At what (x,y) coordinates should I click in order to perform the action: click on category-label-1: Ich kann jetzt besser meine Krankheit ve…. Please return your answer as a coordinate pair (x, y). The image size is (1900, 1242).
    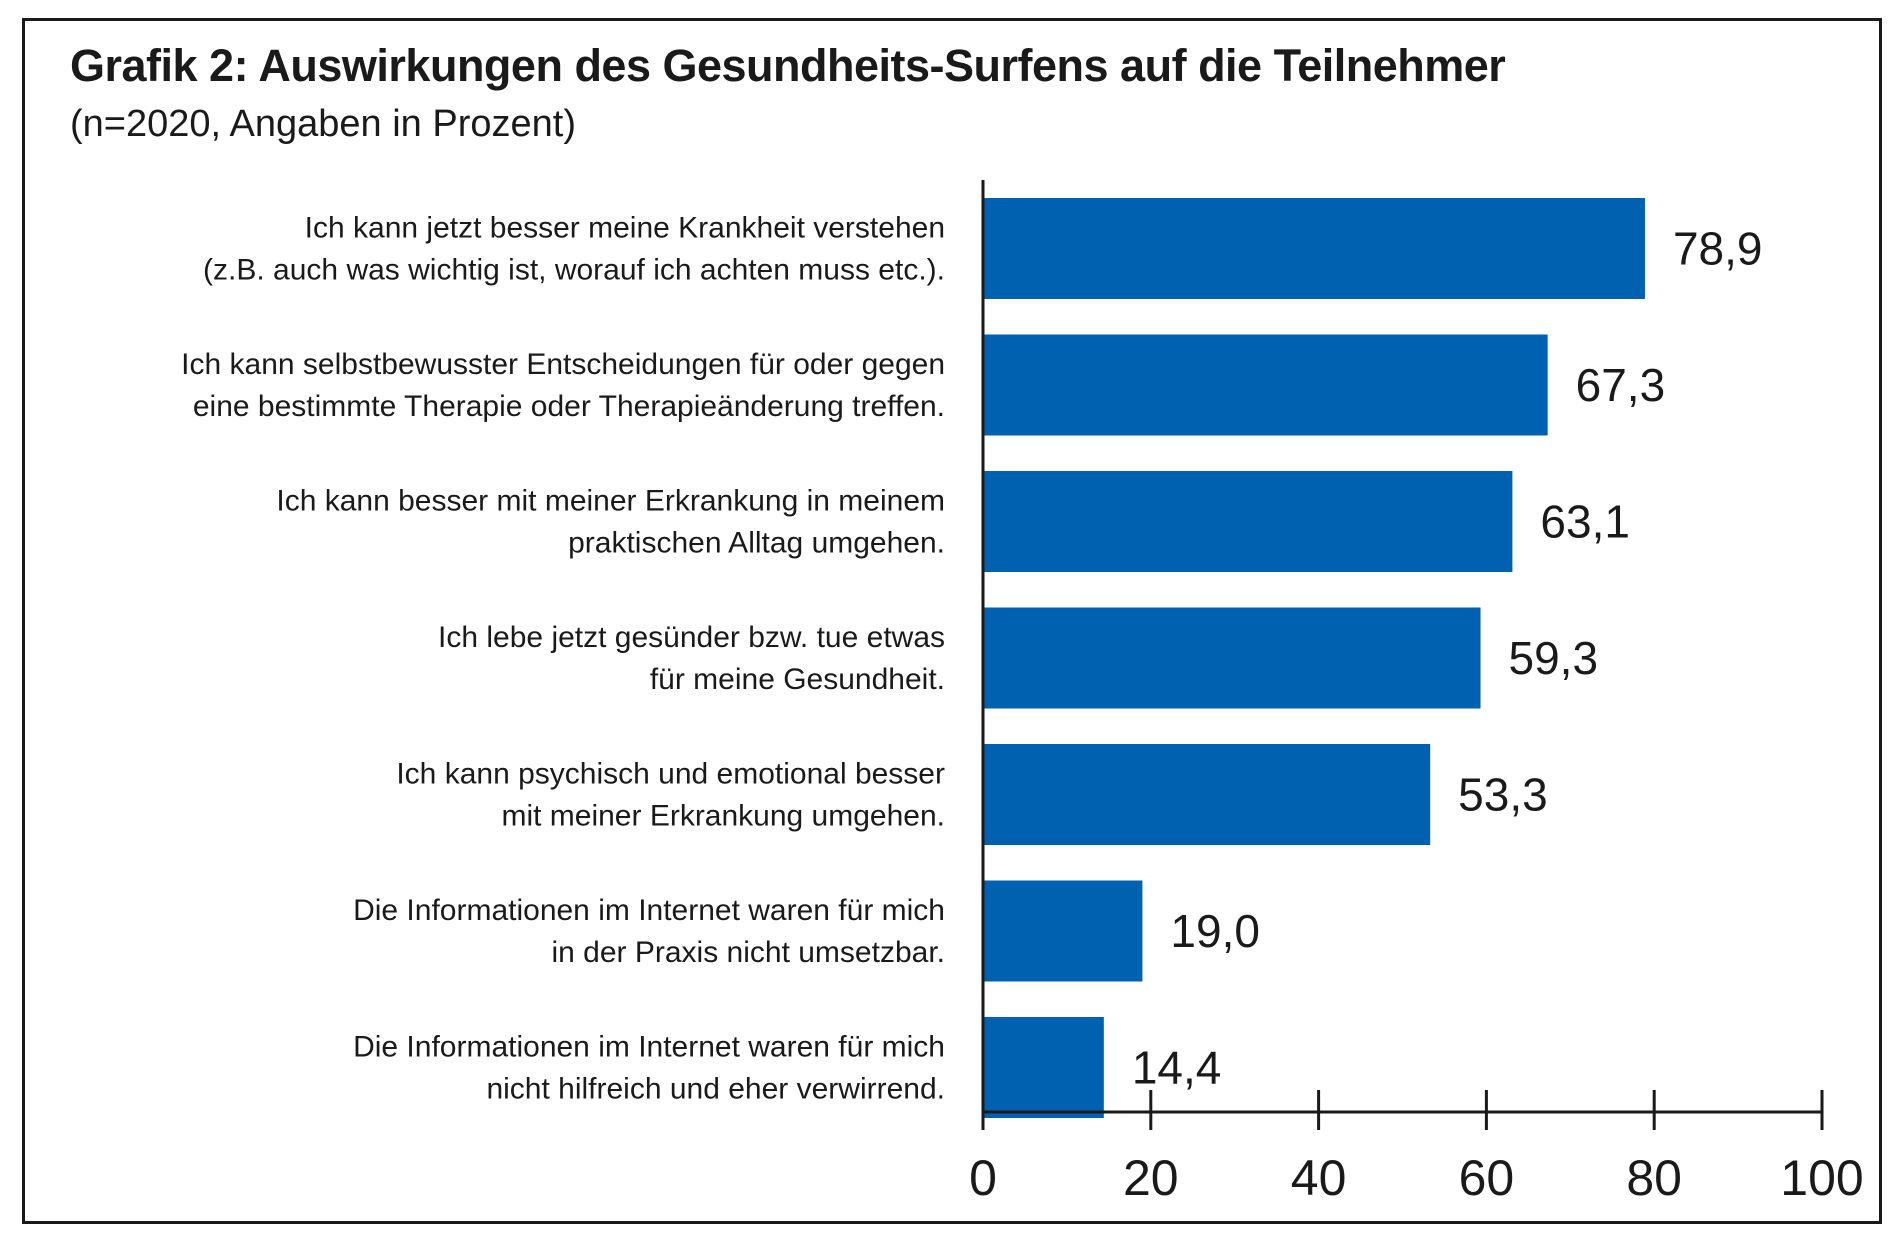
    Looking at the image, I should click on (574, 249).